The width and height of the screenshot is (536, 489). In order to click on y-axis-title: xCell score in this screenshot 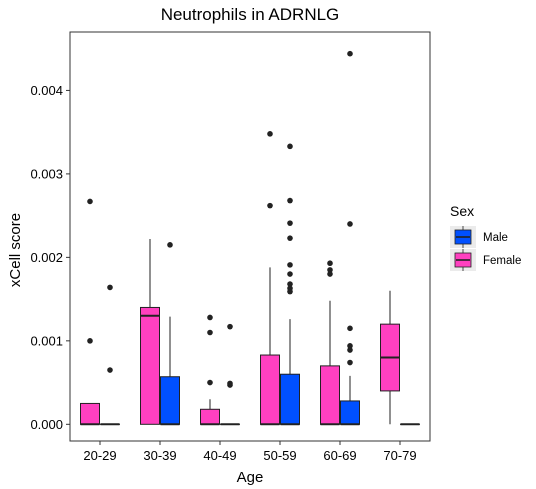, I will do `click(15, 250)`.